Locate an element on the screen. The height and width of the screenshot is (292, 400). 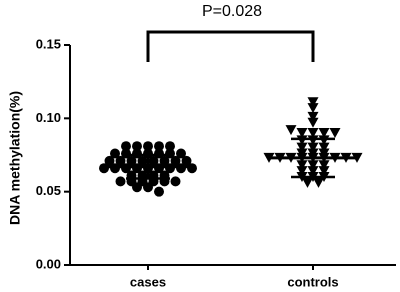
x-tick-label: controls is located at coordinates (312, 281).